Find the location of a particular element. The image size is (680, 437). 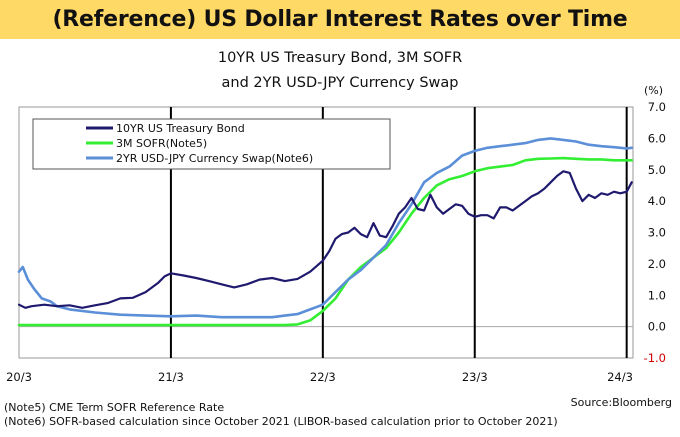

chart-subtitle: and 2YR USD-JPY Currency Swap is located at coordinates (340, 83).